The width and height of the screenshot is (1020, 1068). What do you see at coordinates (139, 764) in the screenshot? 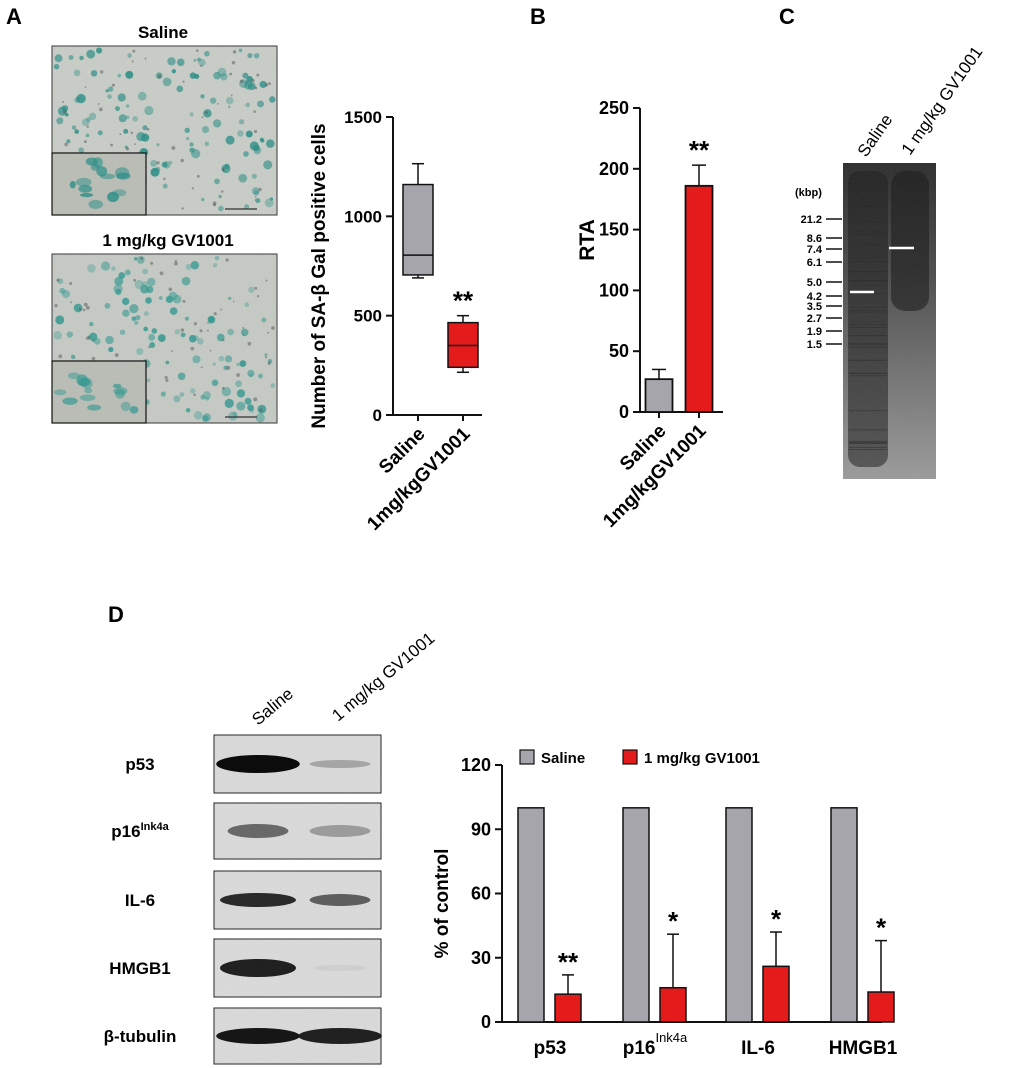
I see `blot-label: p53` at bounding box center [139, 764].